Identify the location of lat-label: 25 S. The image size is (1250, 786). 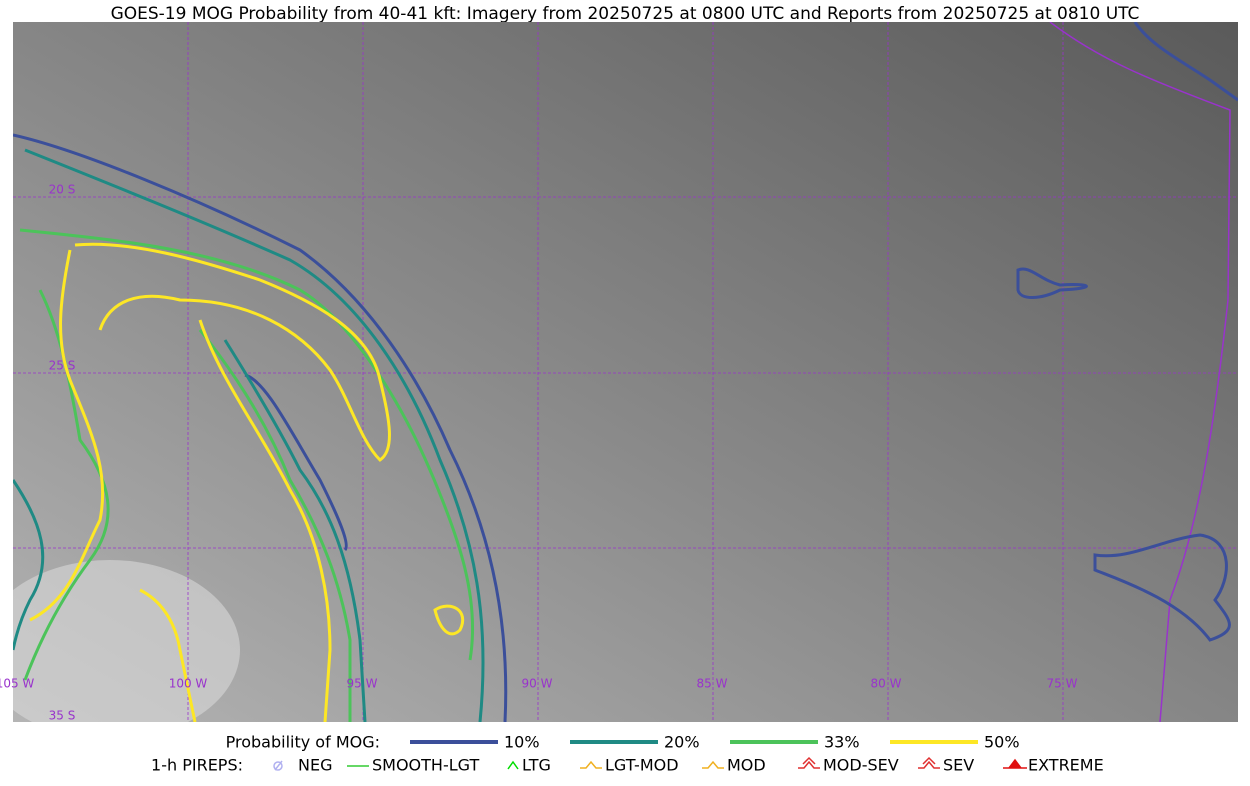
(62, 366).